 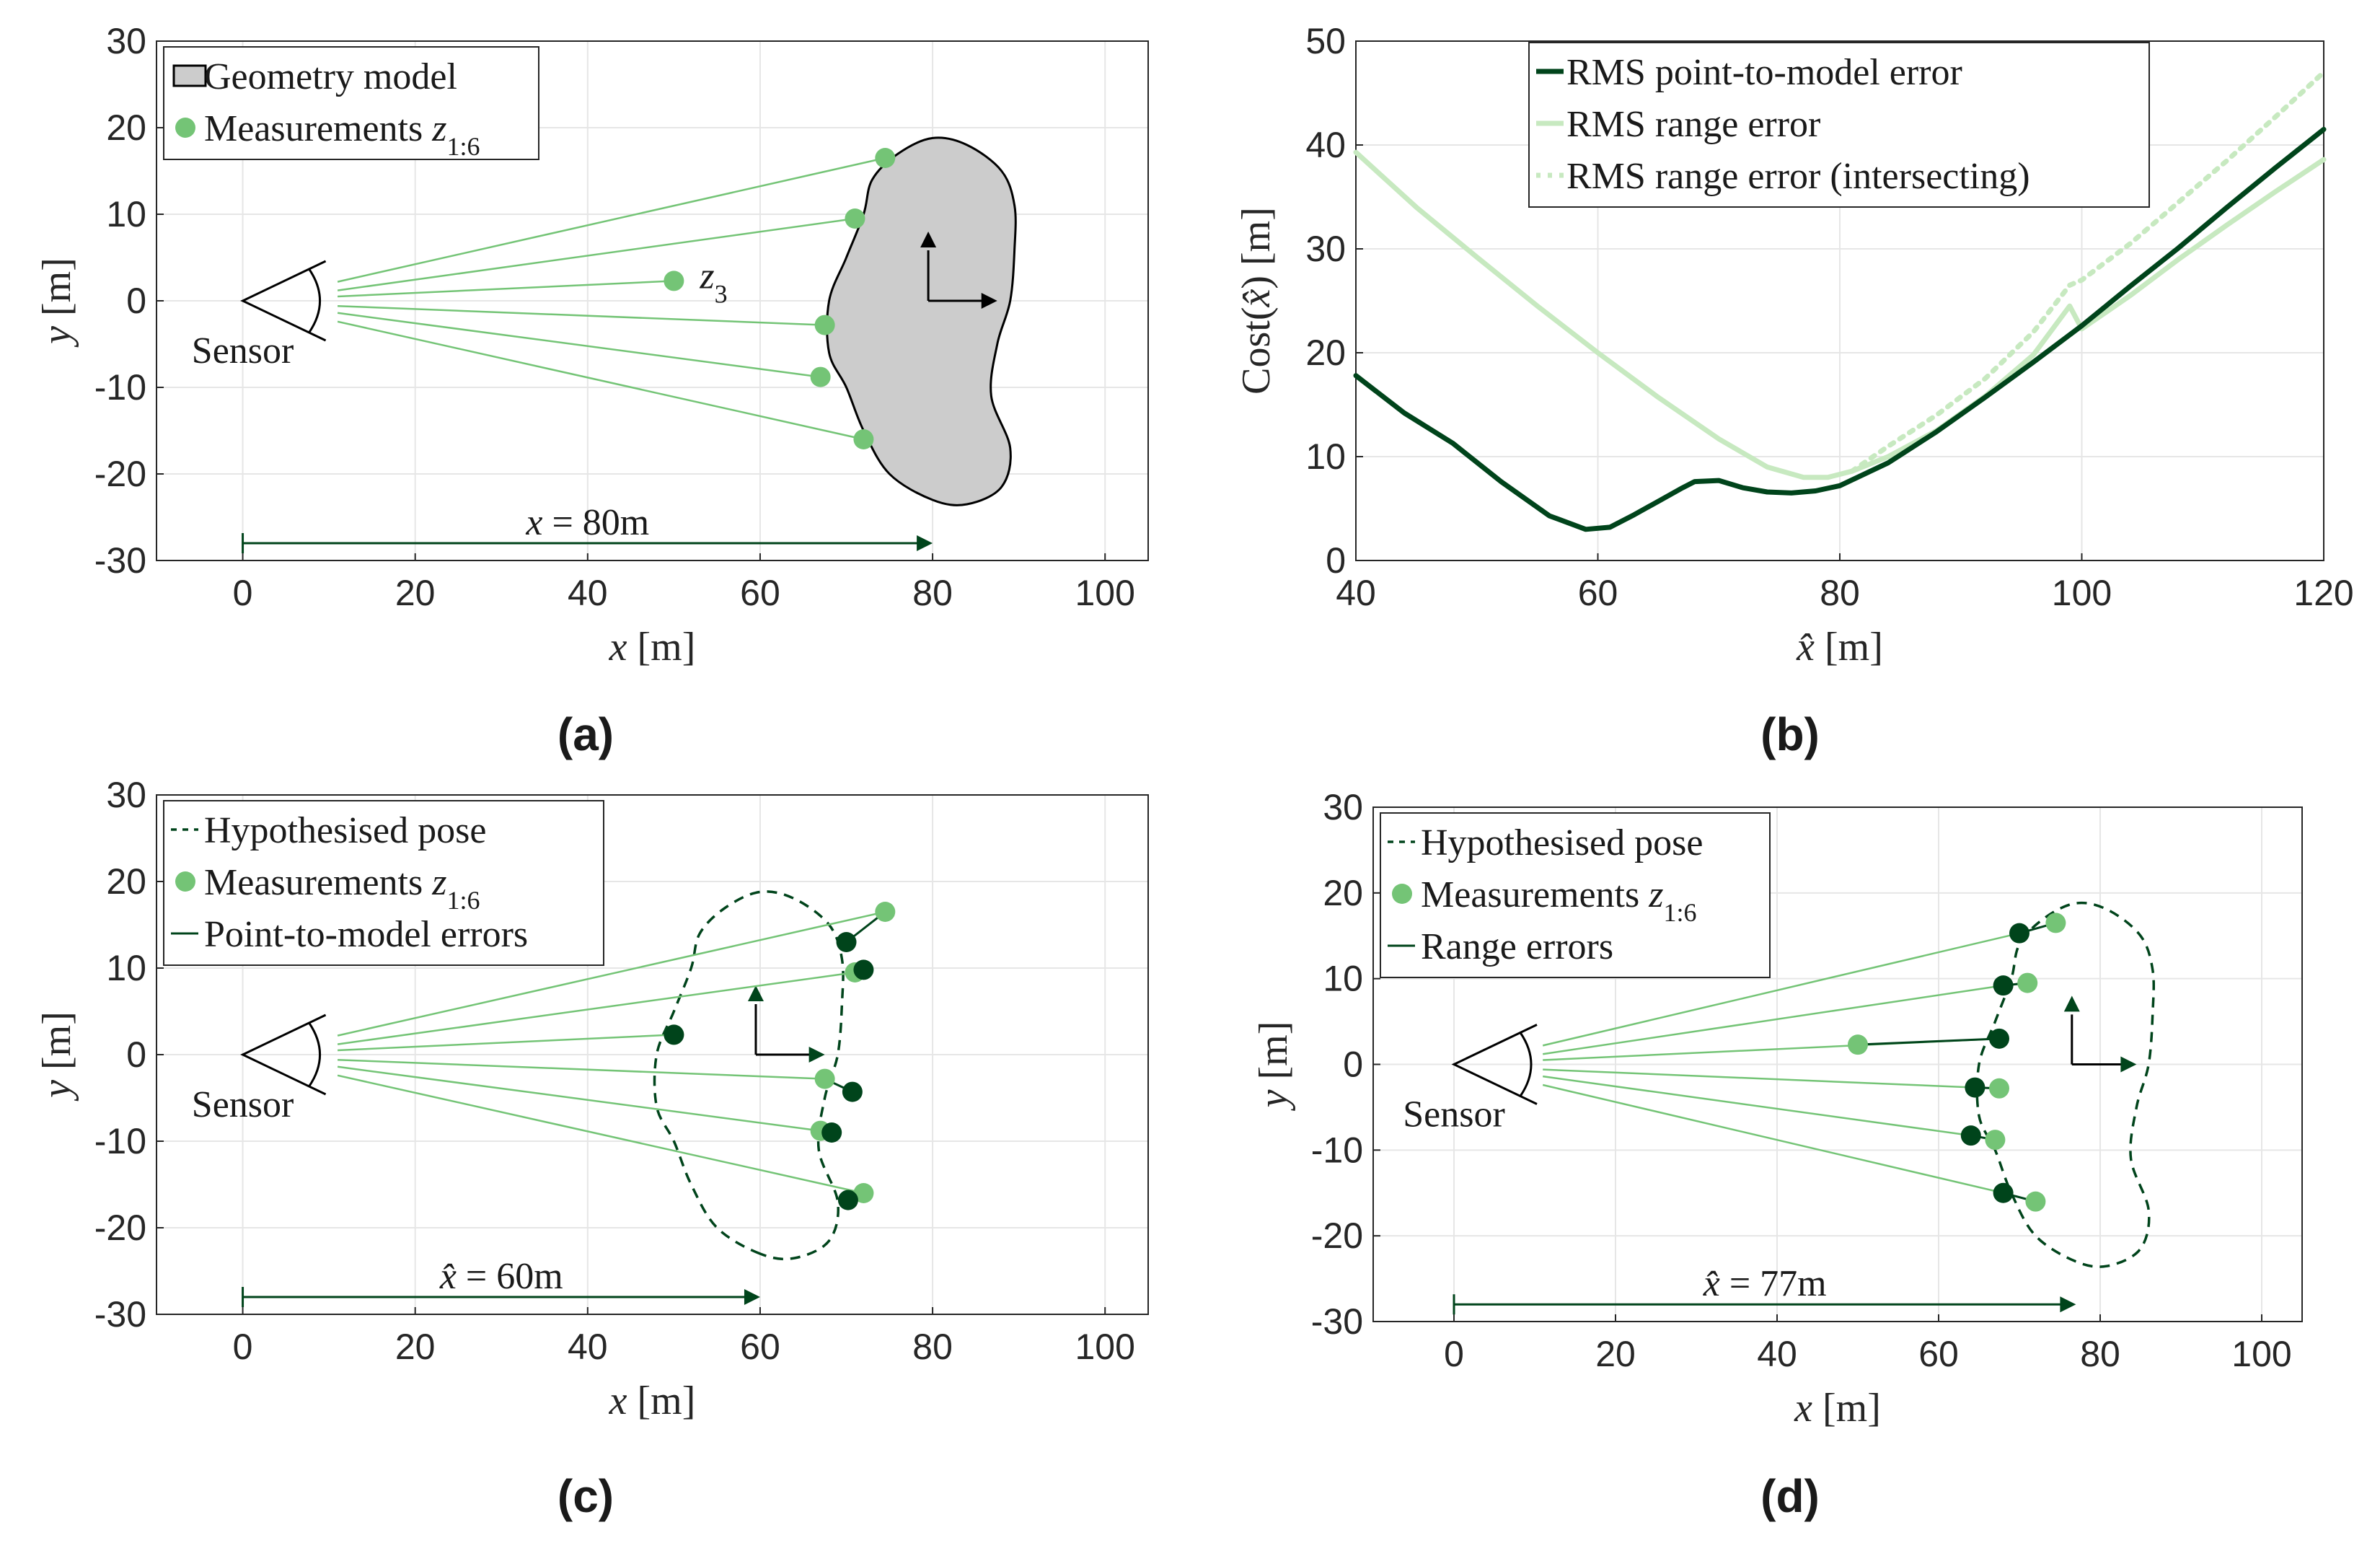 I want to click on panel-c: (c), so click(x=585, y=1496).